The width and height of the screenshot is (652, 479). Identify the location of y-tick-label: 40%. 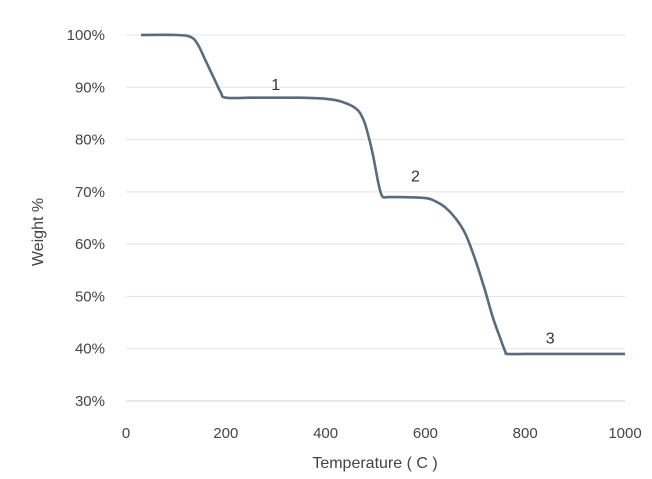
(90, 349).